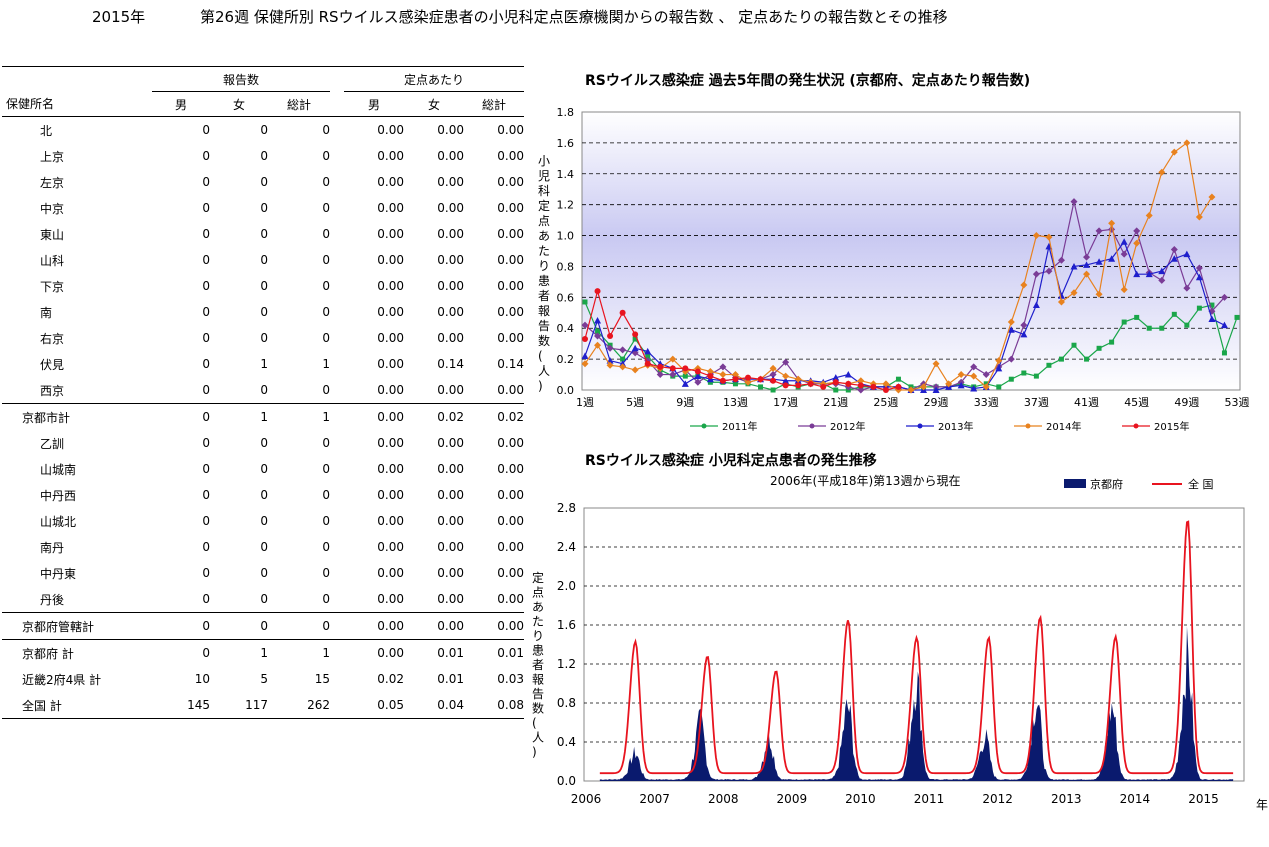 Image resolution: width=1269 pixels, height=847 pixels. I want to click on table-row: 中京 0 0 0 0.00 0.00 0.00, so click(263, 208).